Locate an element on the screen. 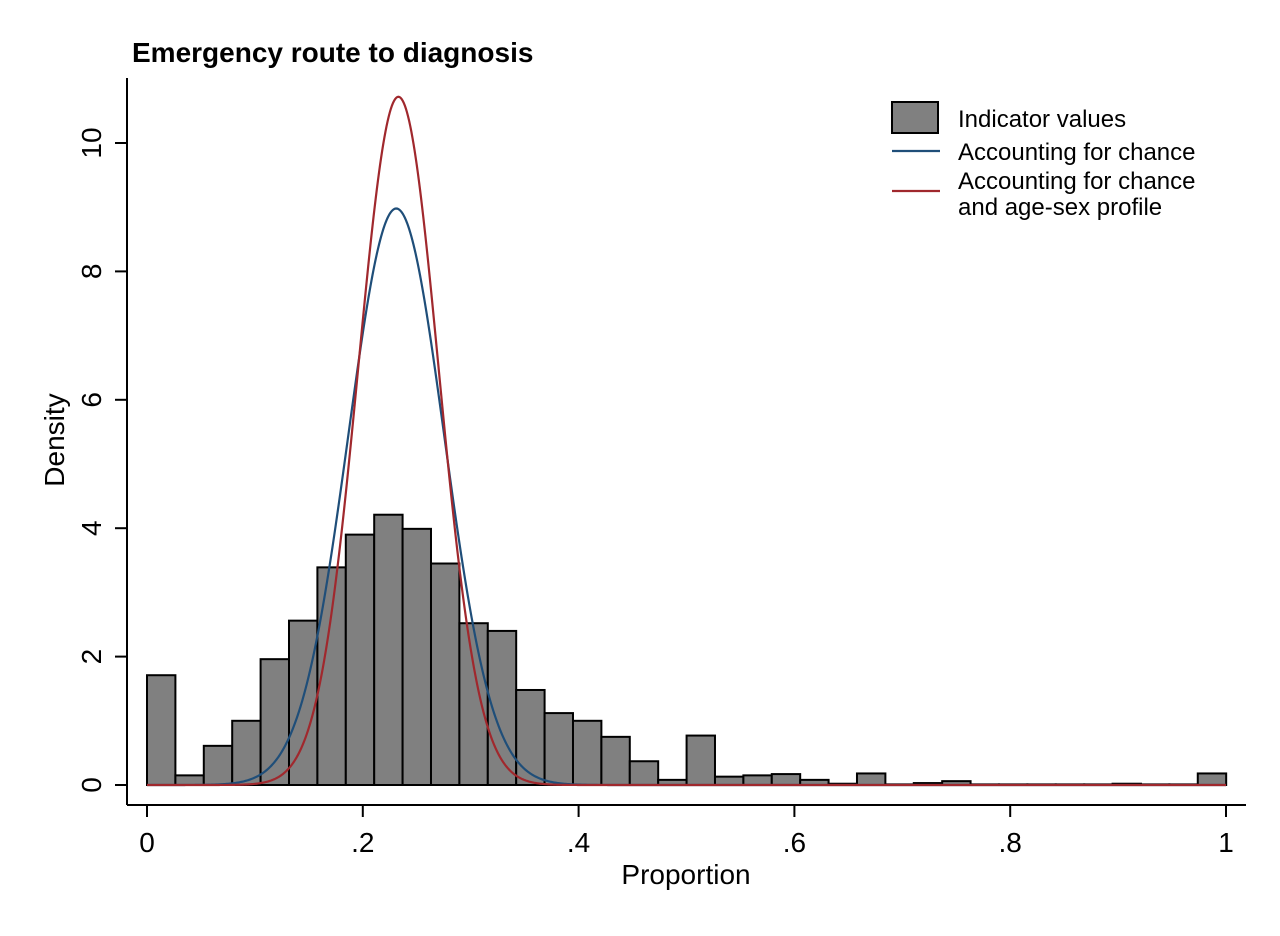  y-axis-label: Density is located at coordinates (54, 439).